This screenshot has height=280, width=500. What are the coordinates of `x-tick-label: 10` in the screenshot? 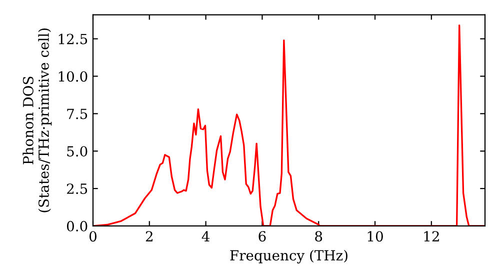 It's located at (375, 236).